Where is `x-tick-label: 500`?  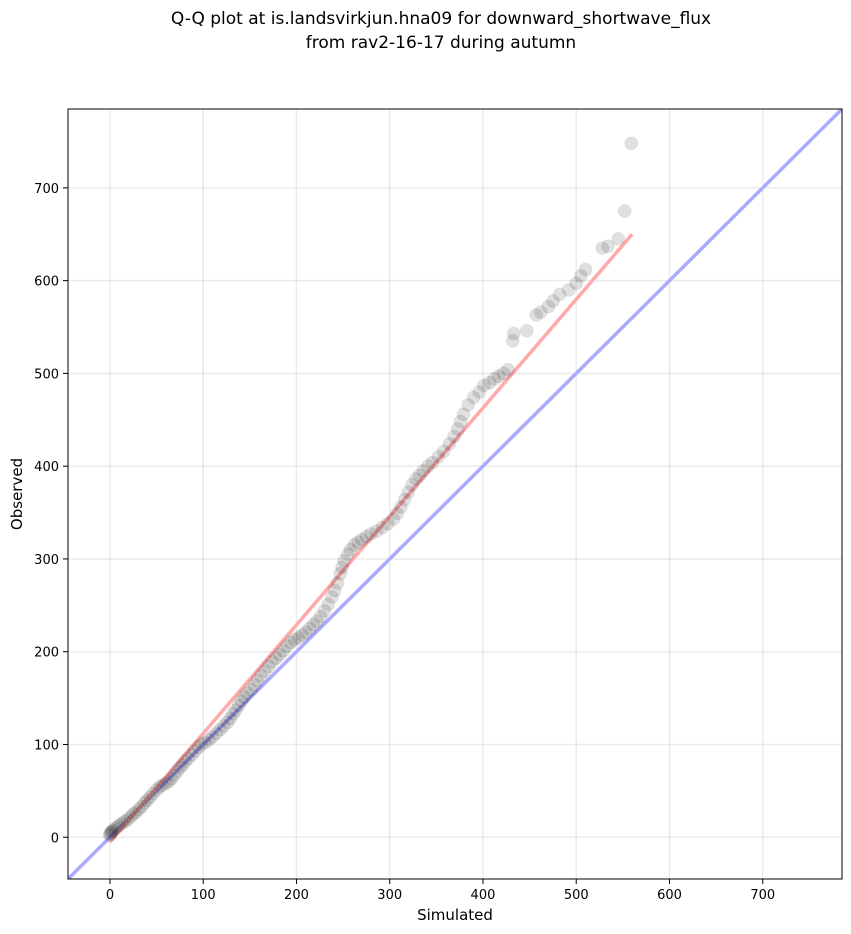
x-tick-label: 500 is located at coordinates (576, 895).